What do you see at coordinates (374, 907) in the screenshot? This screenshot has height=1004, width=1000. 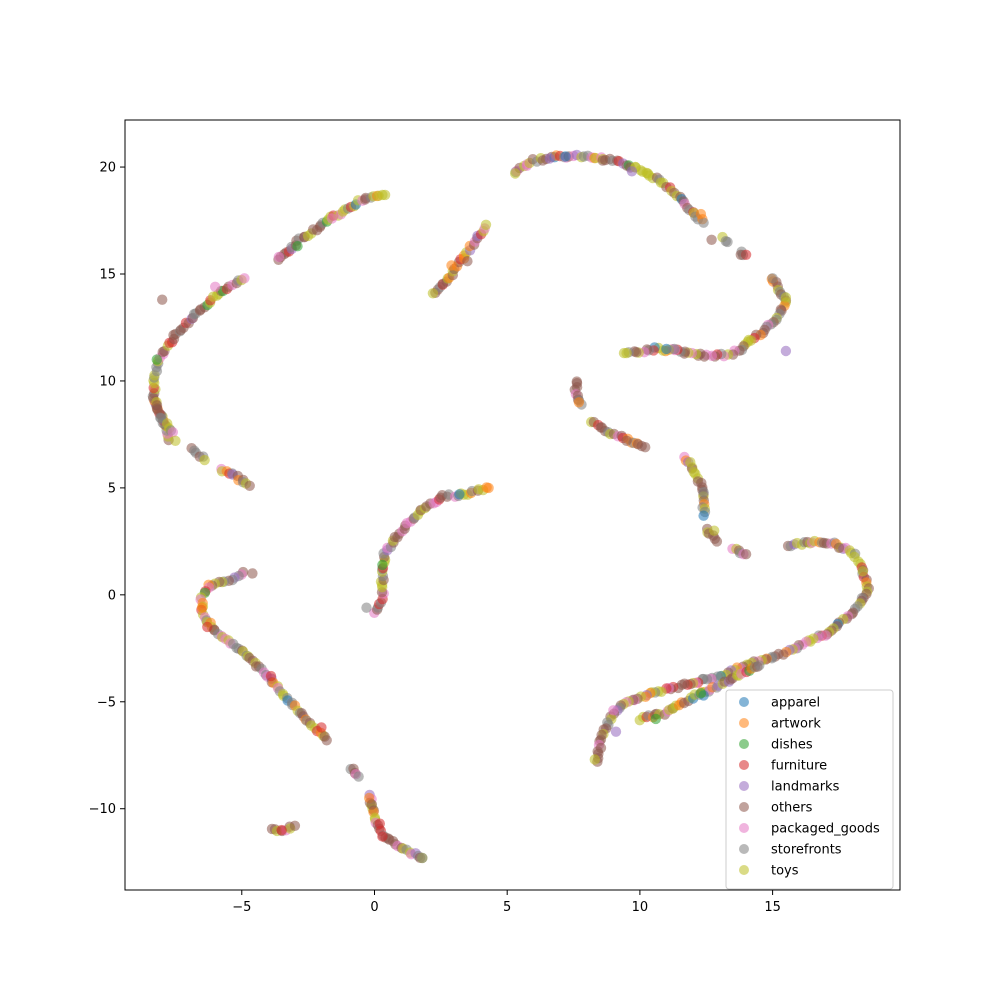 I see `x-tick-label: 0` at bounding box center [374, 907].